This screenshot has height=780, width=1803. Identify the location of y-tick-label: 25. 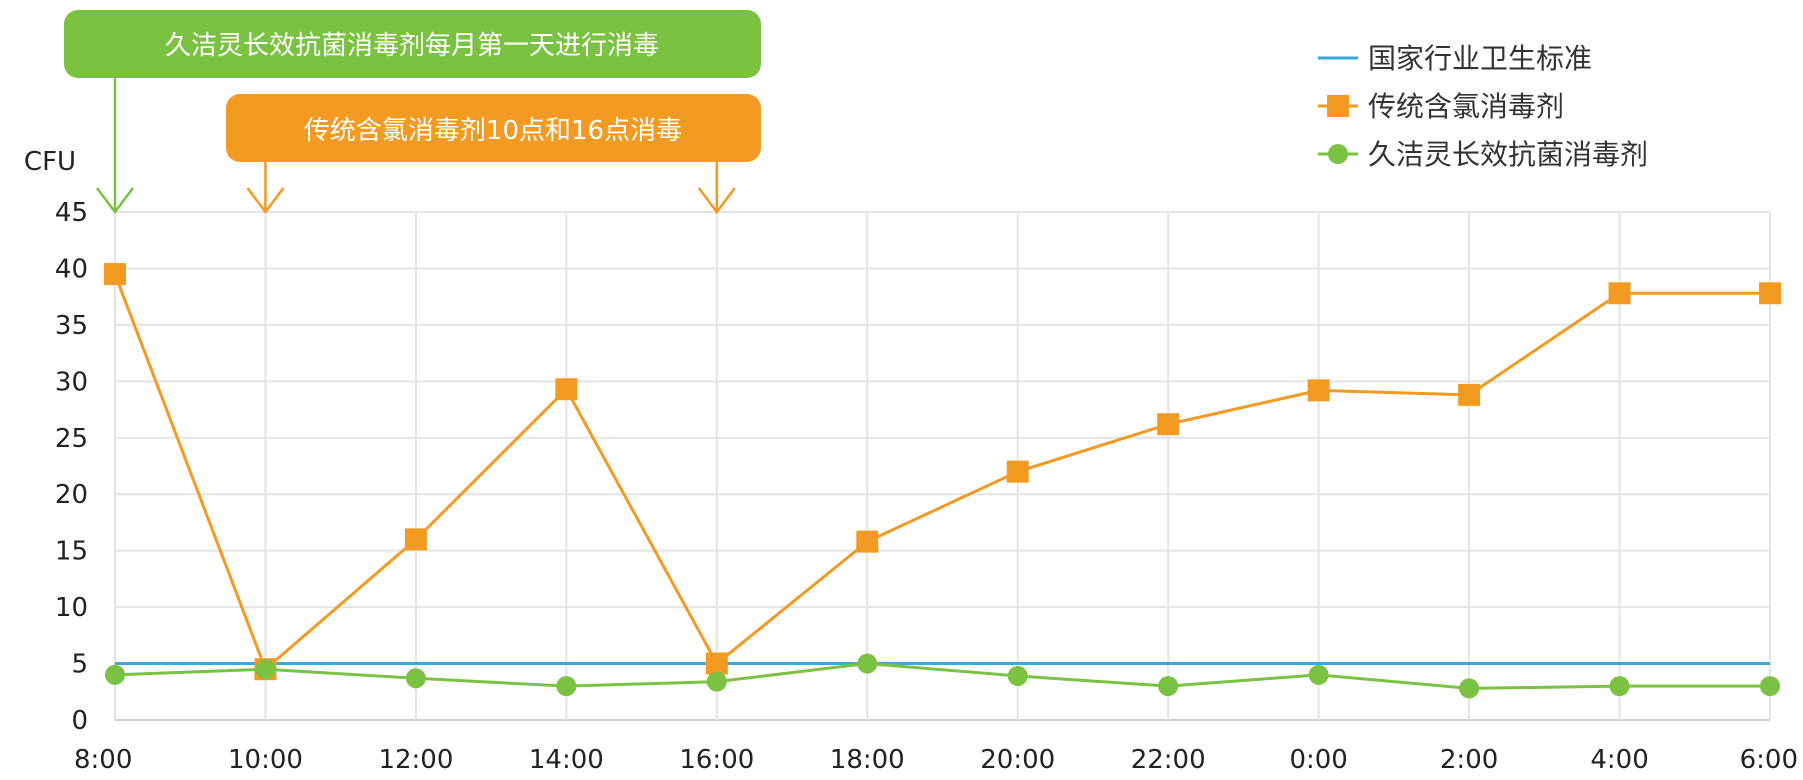
(71, 439).